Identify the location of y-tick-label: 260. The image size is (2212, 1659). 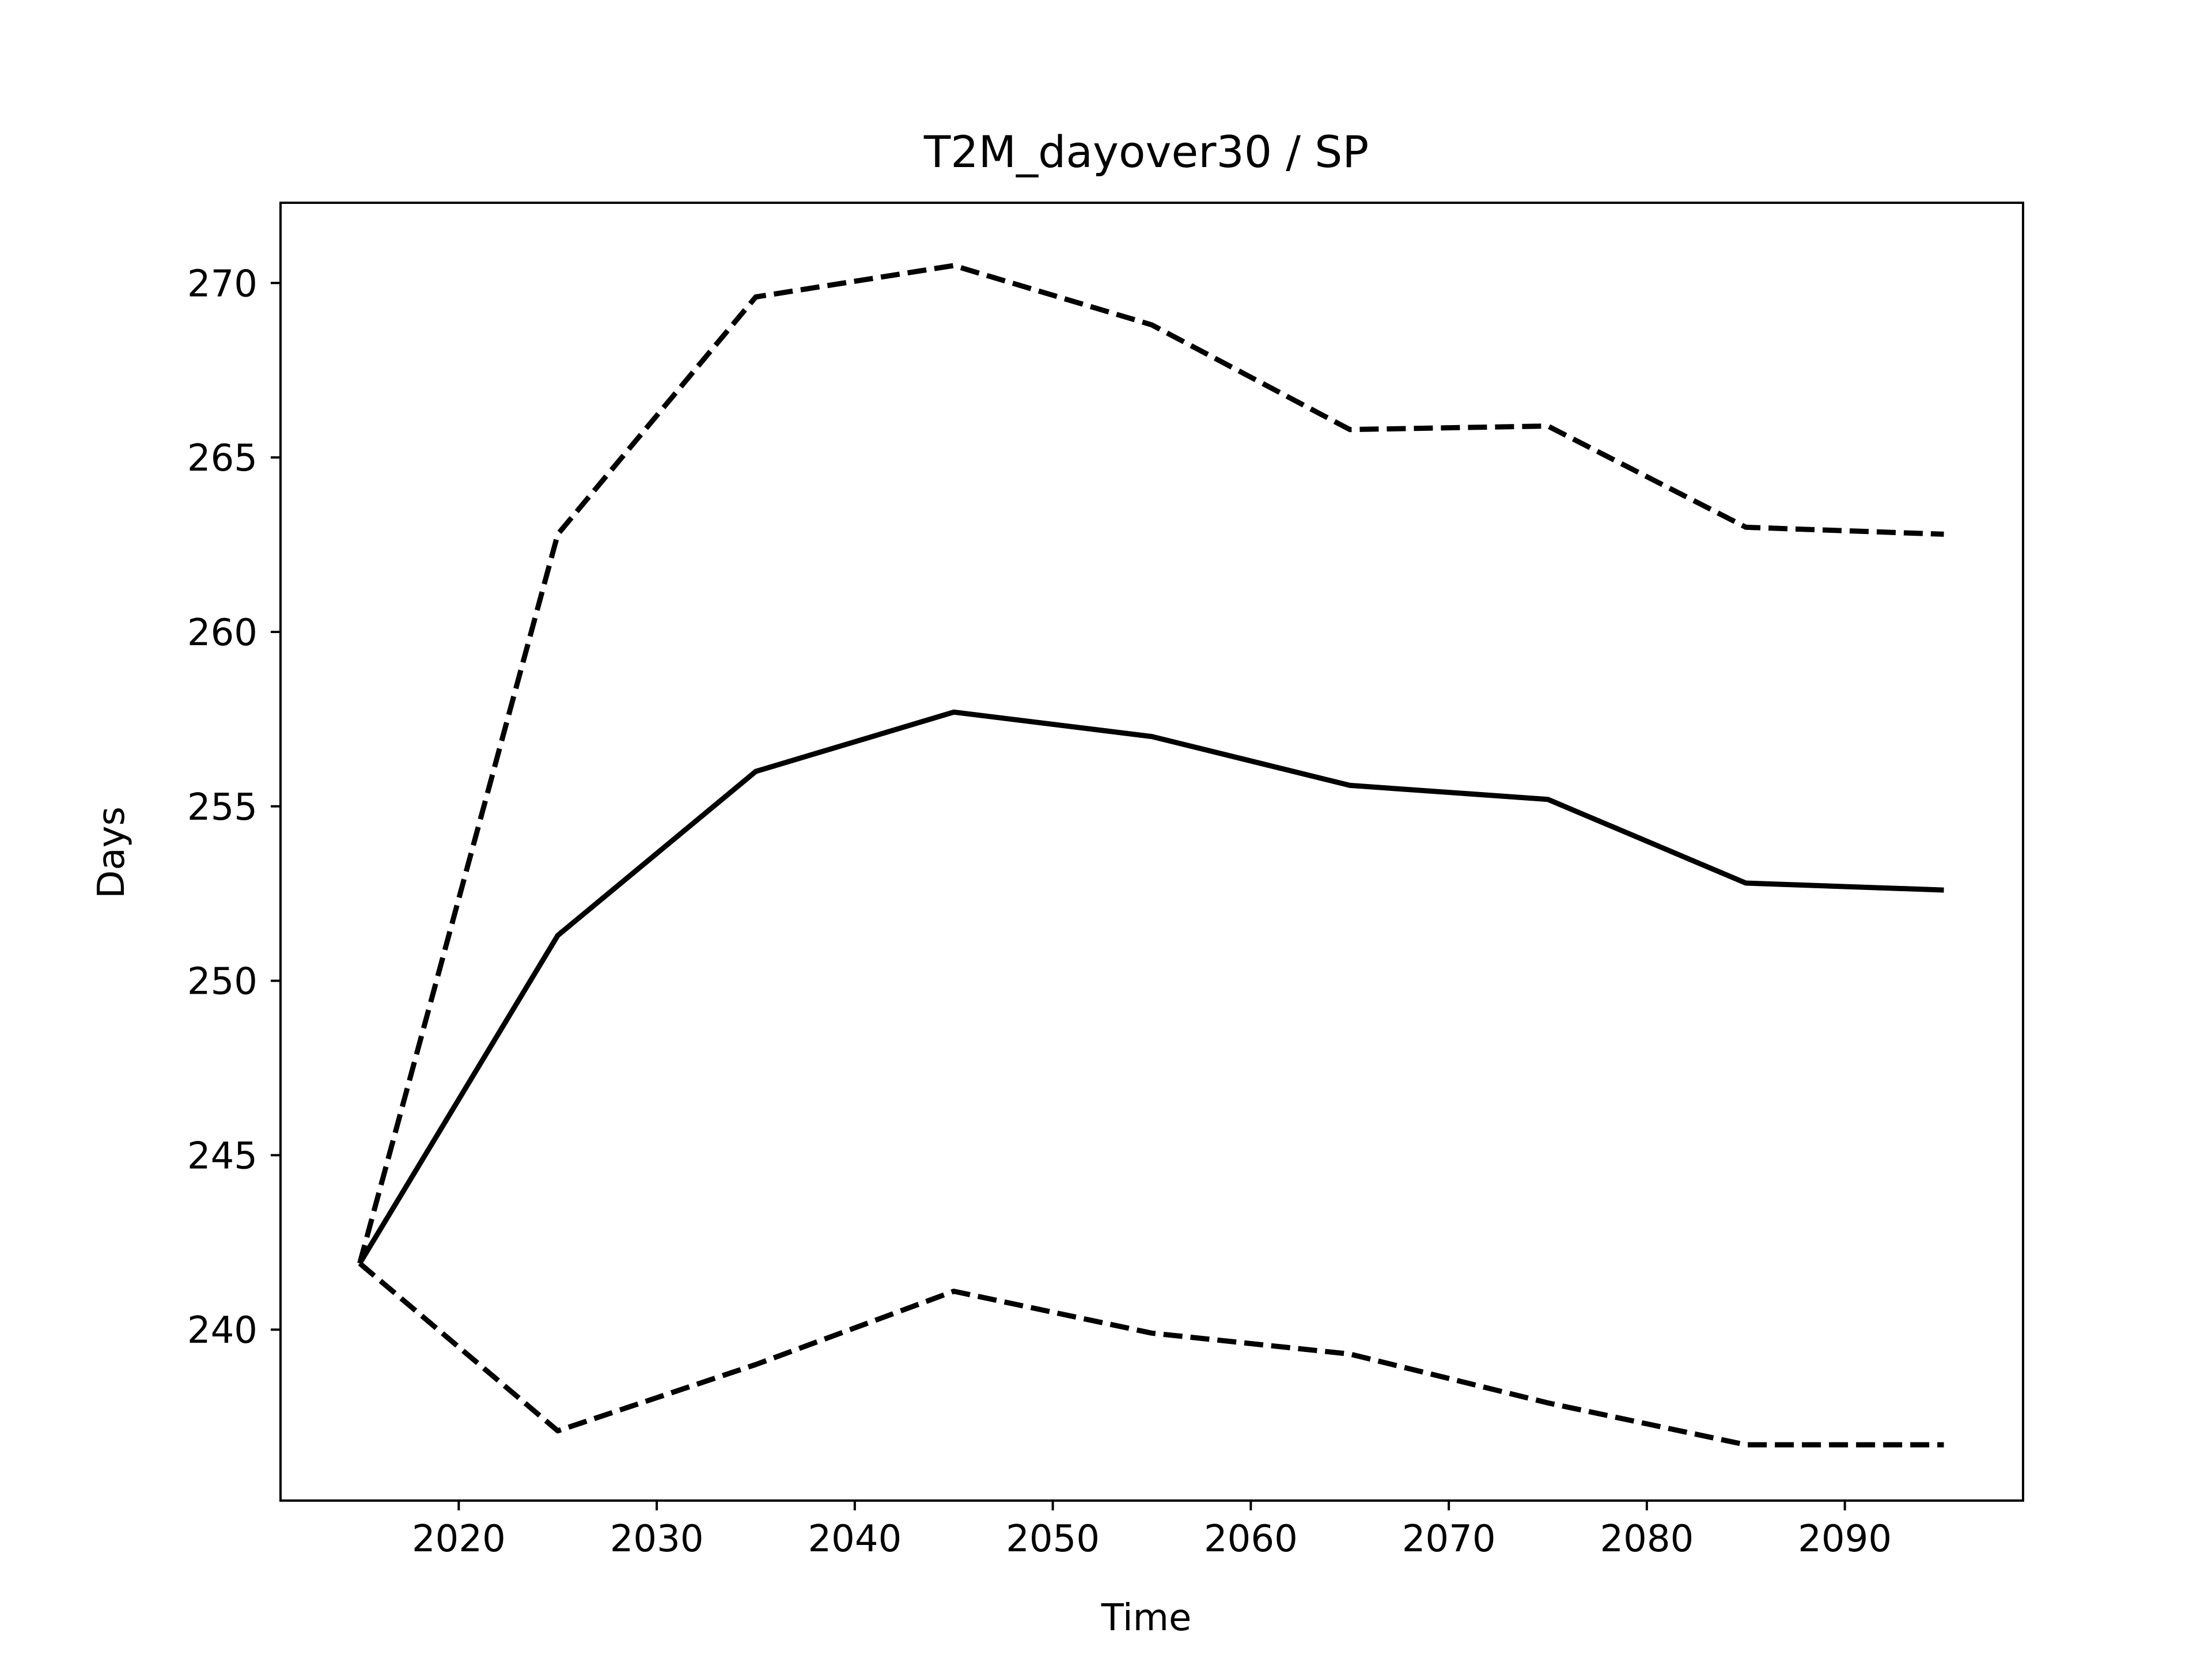
(222, 633).